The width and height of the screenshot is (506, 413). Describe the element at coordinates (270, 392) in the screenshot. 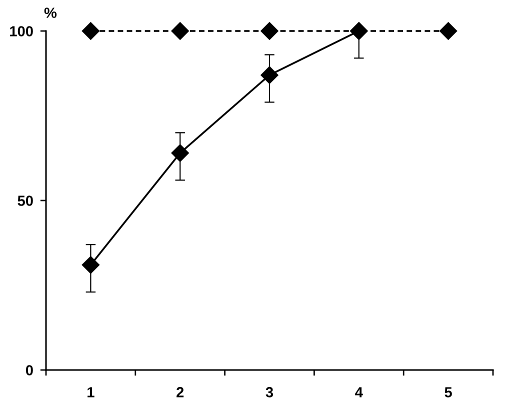

I see `x-tick-label: 3` at that location.